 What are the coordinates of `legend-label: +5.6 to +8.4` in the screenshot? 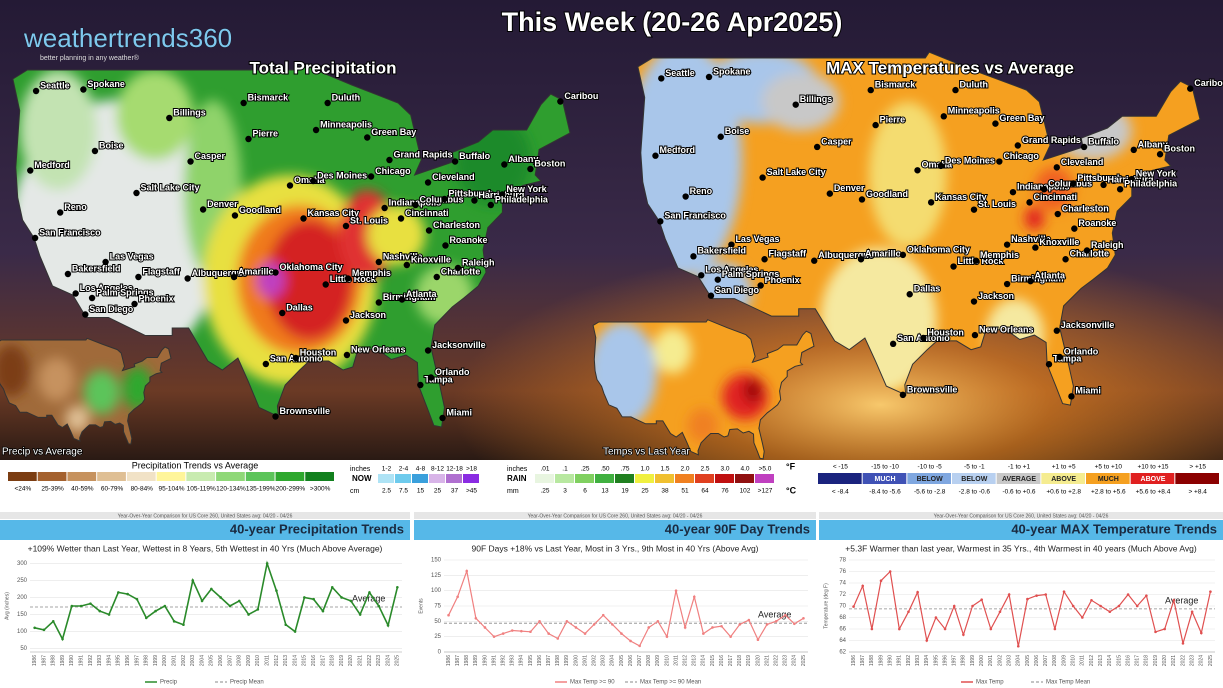 It's located at (1153, 492).